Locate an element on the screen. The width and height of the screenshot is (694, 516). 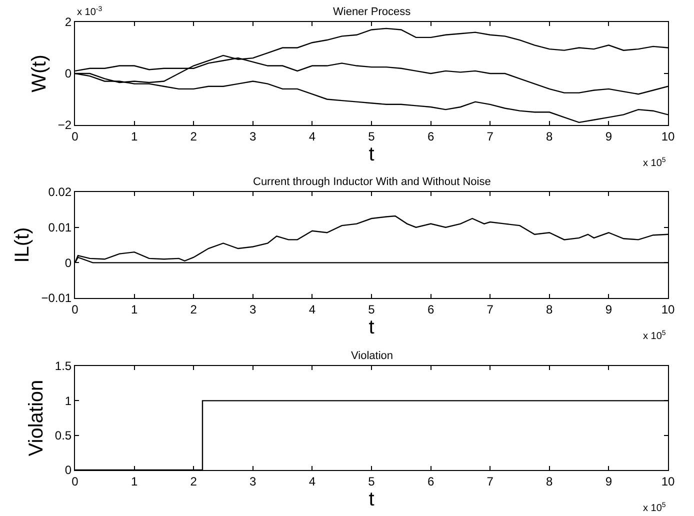
y-axis-title: W(t) is located at coordinates (39, 73).